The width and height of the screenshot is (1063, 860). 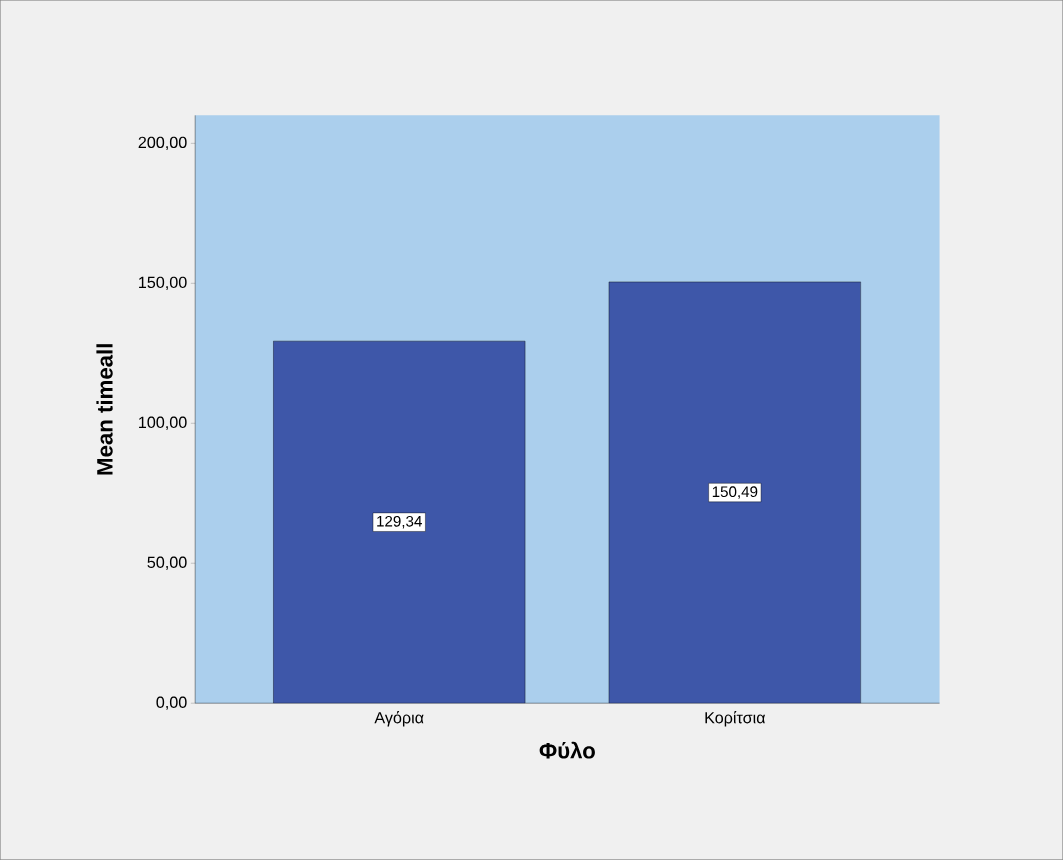 What do you see at coordinates (399, 719) in the screenshot?
I see `x-tick-label: Αγόρια` at bounding box center [399, 719].